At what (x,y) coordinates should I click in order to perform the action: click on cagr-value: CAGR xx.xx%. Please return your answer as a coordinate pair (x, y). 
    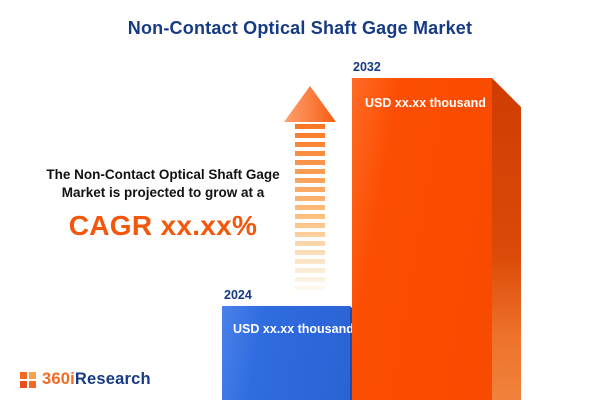
    Looking at the image, I should click on (163, 226).